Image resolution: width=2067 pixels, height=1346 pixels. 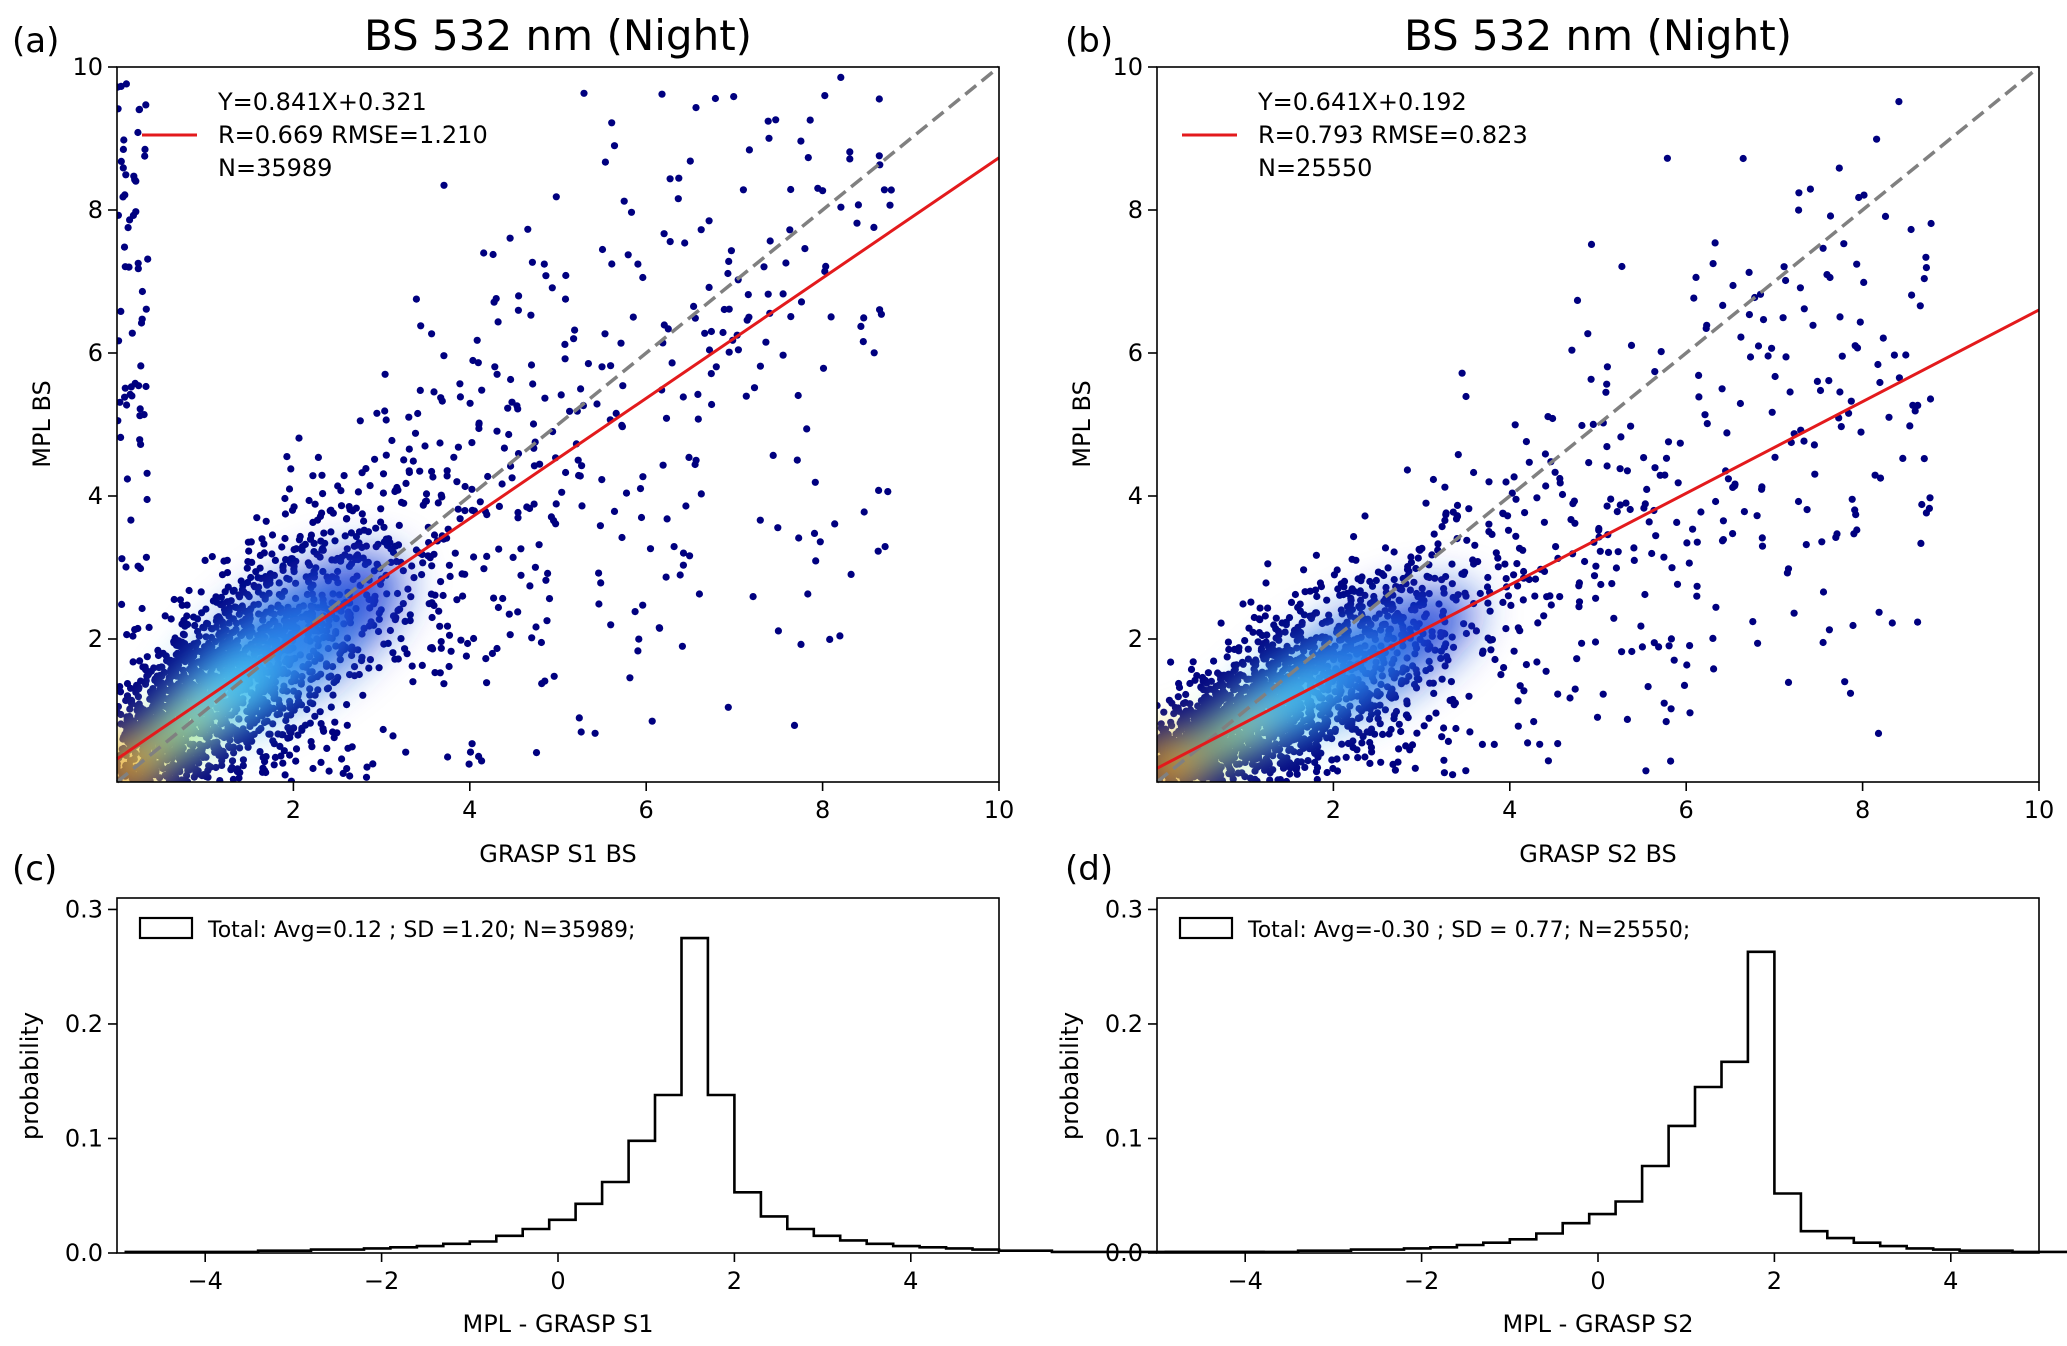 I want to click on y-tick-label: 0.3, so click(x=84, y=909).